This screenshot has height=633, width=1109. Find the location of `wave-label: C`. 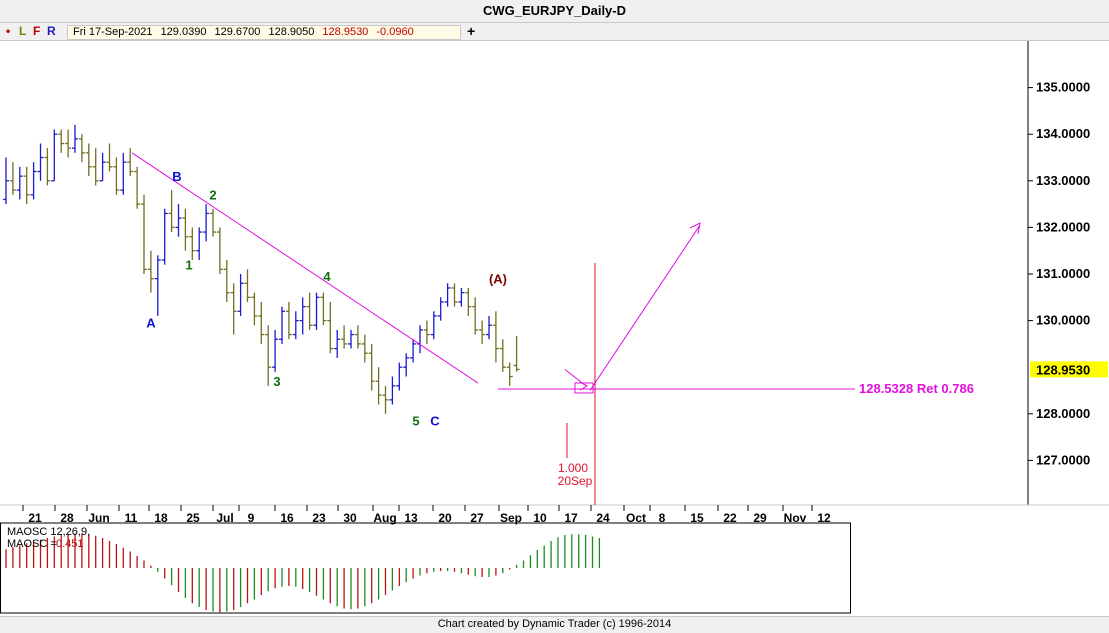

wave-label: C is located at coordinates (435, 420).